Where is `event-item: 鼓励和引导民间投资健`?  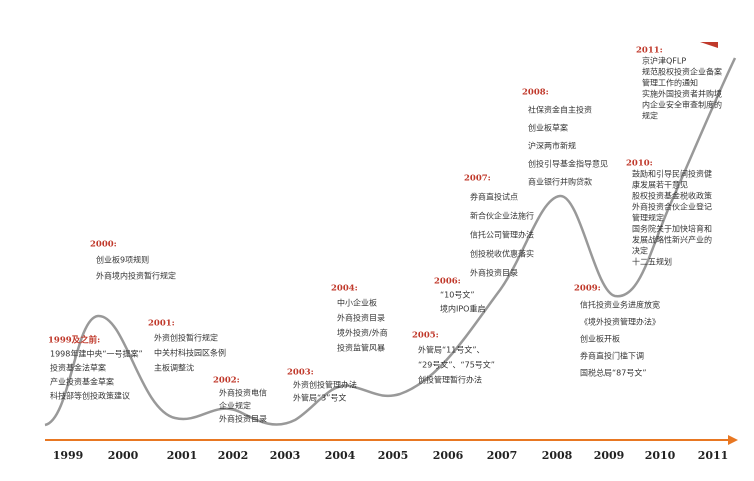
event-item: 鼓励和引导民间投资健 is located at coordinates (672, 174).